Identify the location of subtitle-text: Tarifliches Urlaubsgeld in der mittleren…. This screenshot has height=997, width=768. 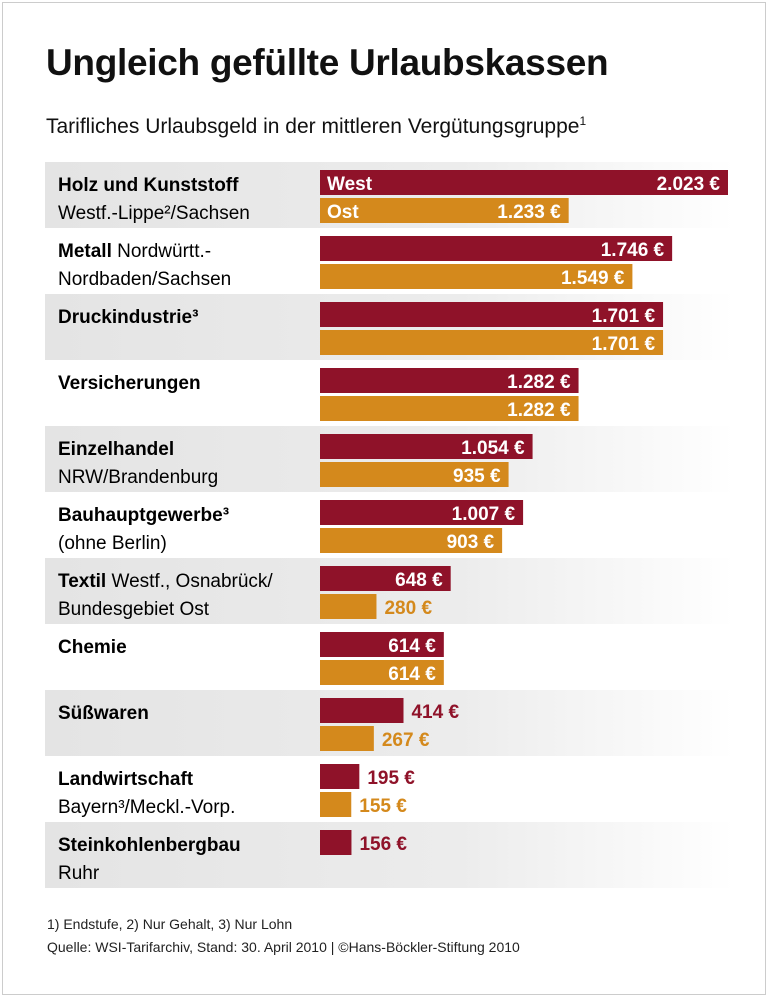
(313, 126).